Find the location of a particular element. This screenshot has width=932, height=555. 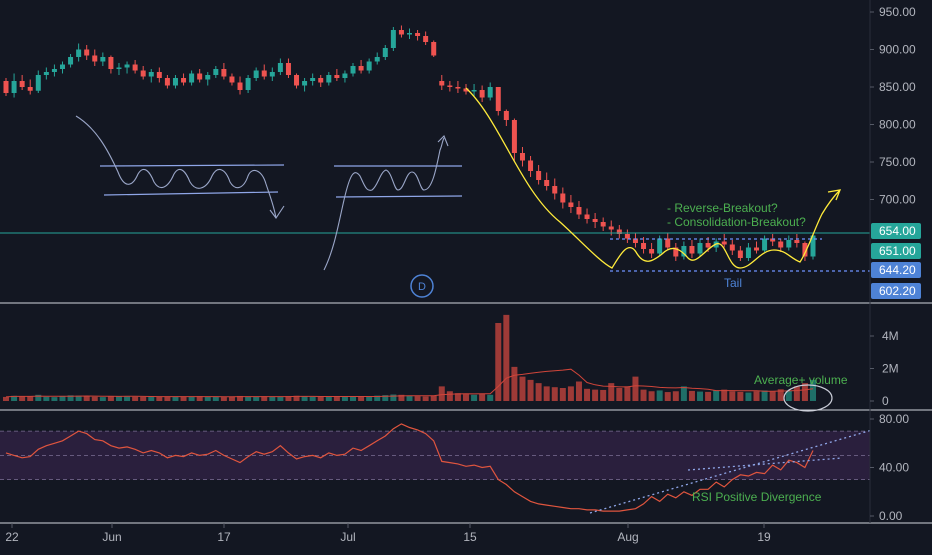

interval-badge-label: D is located at coordinates (422, 287).